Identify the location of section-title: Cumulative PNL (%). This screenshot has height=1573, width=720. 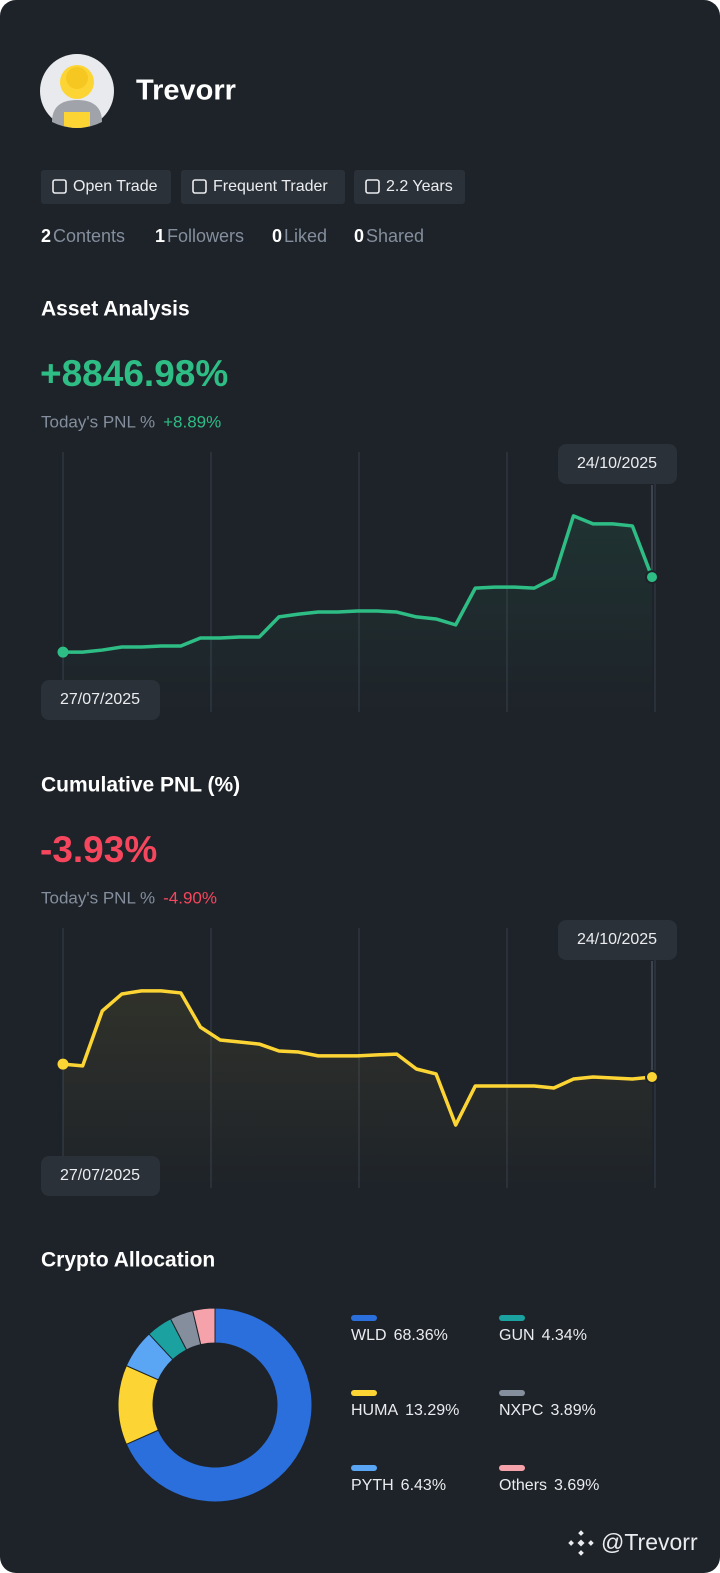
(140, 785).